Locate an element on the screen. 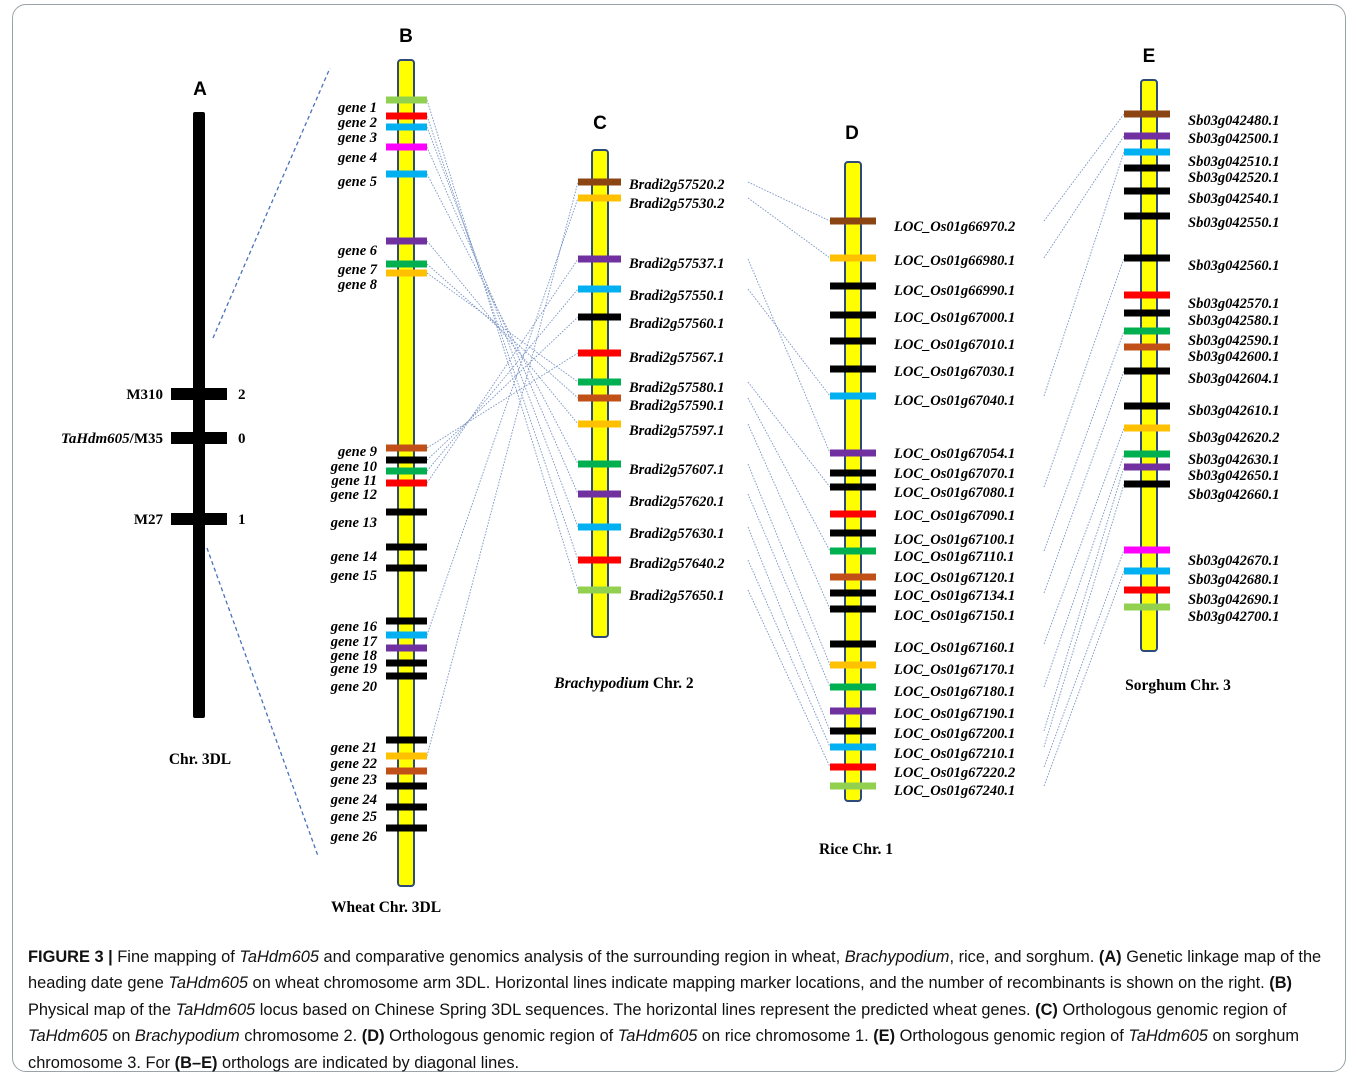 Image resolution: width=1358 pixels, height=1080 pixels. gene-label-10: gene 10 is located at coordinates (353, 467).